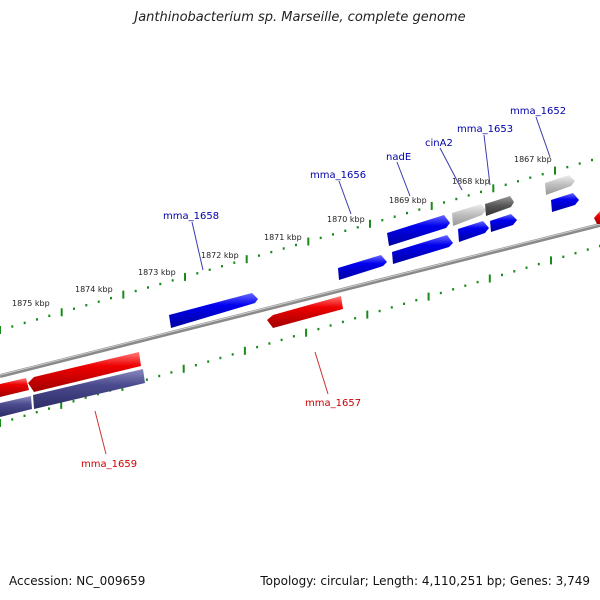 The height and width of the screenshot is (600, 600). Describe the element at coordinates (418, 230) in the screenshot. I see `gene-nadE` at that location.